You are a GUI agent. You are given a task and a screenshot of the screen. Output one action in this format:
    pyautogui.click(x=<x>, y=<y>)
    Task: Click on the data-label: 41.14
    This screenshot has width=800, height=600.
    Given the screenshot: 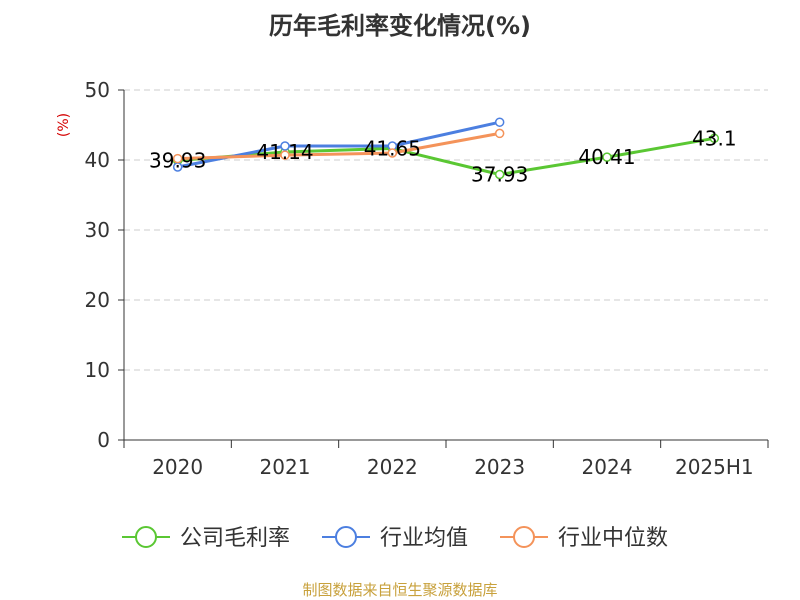 What is the action you would take?
    pyautogui.click(x=284, y=152)
    